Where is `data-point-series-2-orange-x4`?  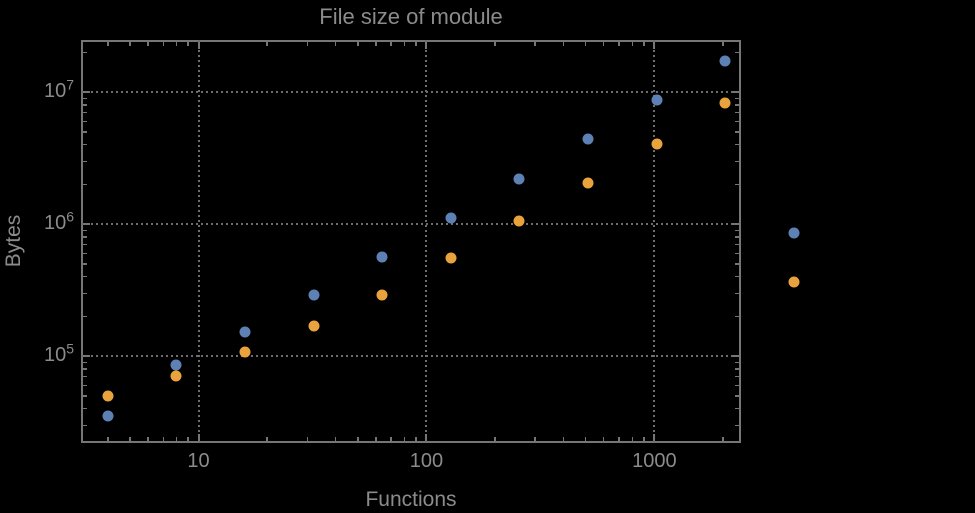
data-point-series-2-orange-x4 is located at coordinates (108, 396).